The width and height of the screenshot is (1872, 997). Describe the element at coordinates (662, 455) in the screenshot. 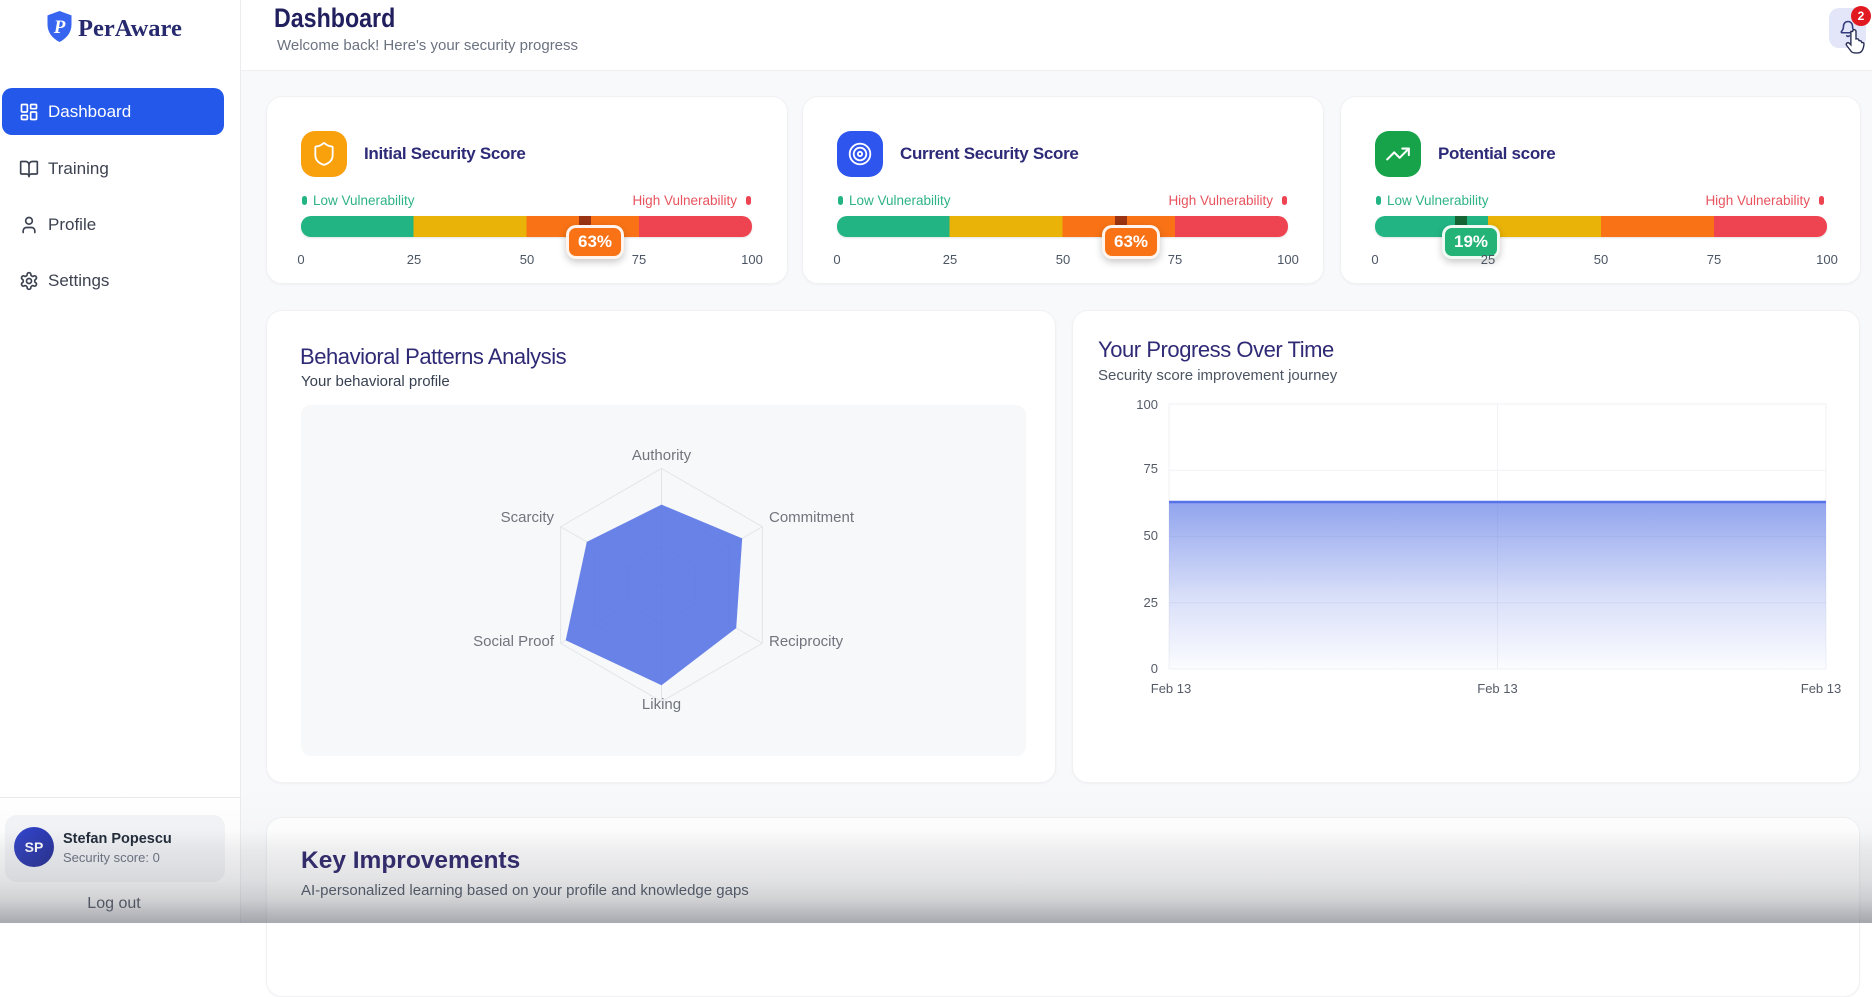

I see `svg-text: Authority` at that location.